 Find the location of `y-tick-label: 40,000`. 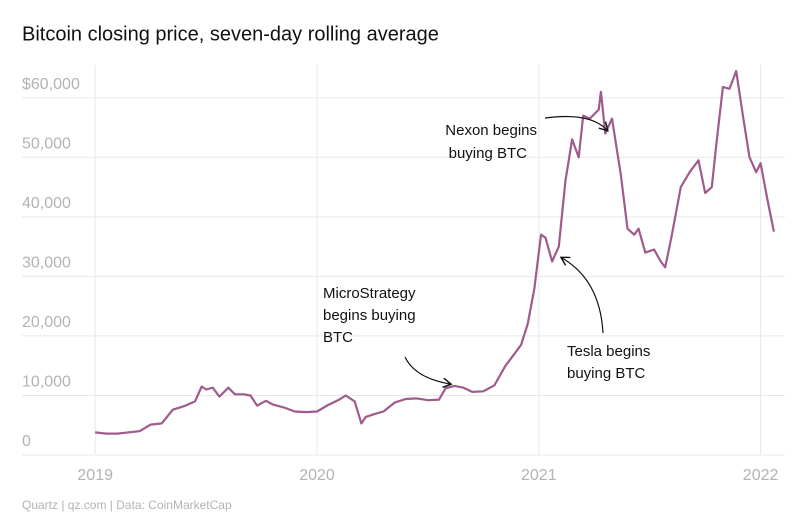

y-tick-label: 40,000 is located at coordinates (46, 203).